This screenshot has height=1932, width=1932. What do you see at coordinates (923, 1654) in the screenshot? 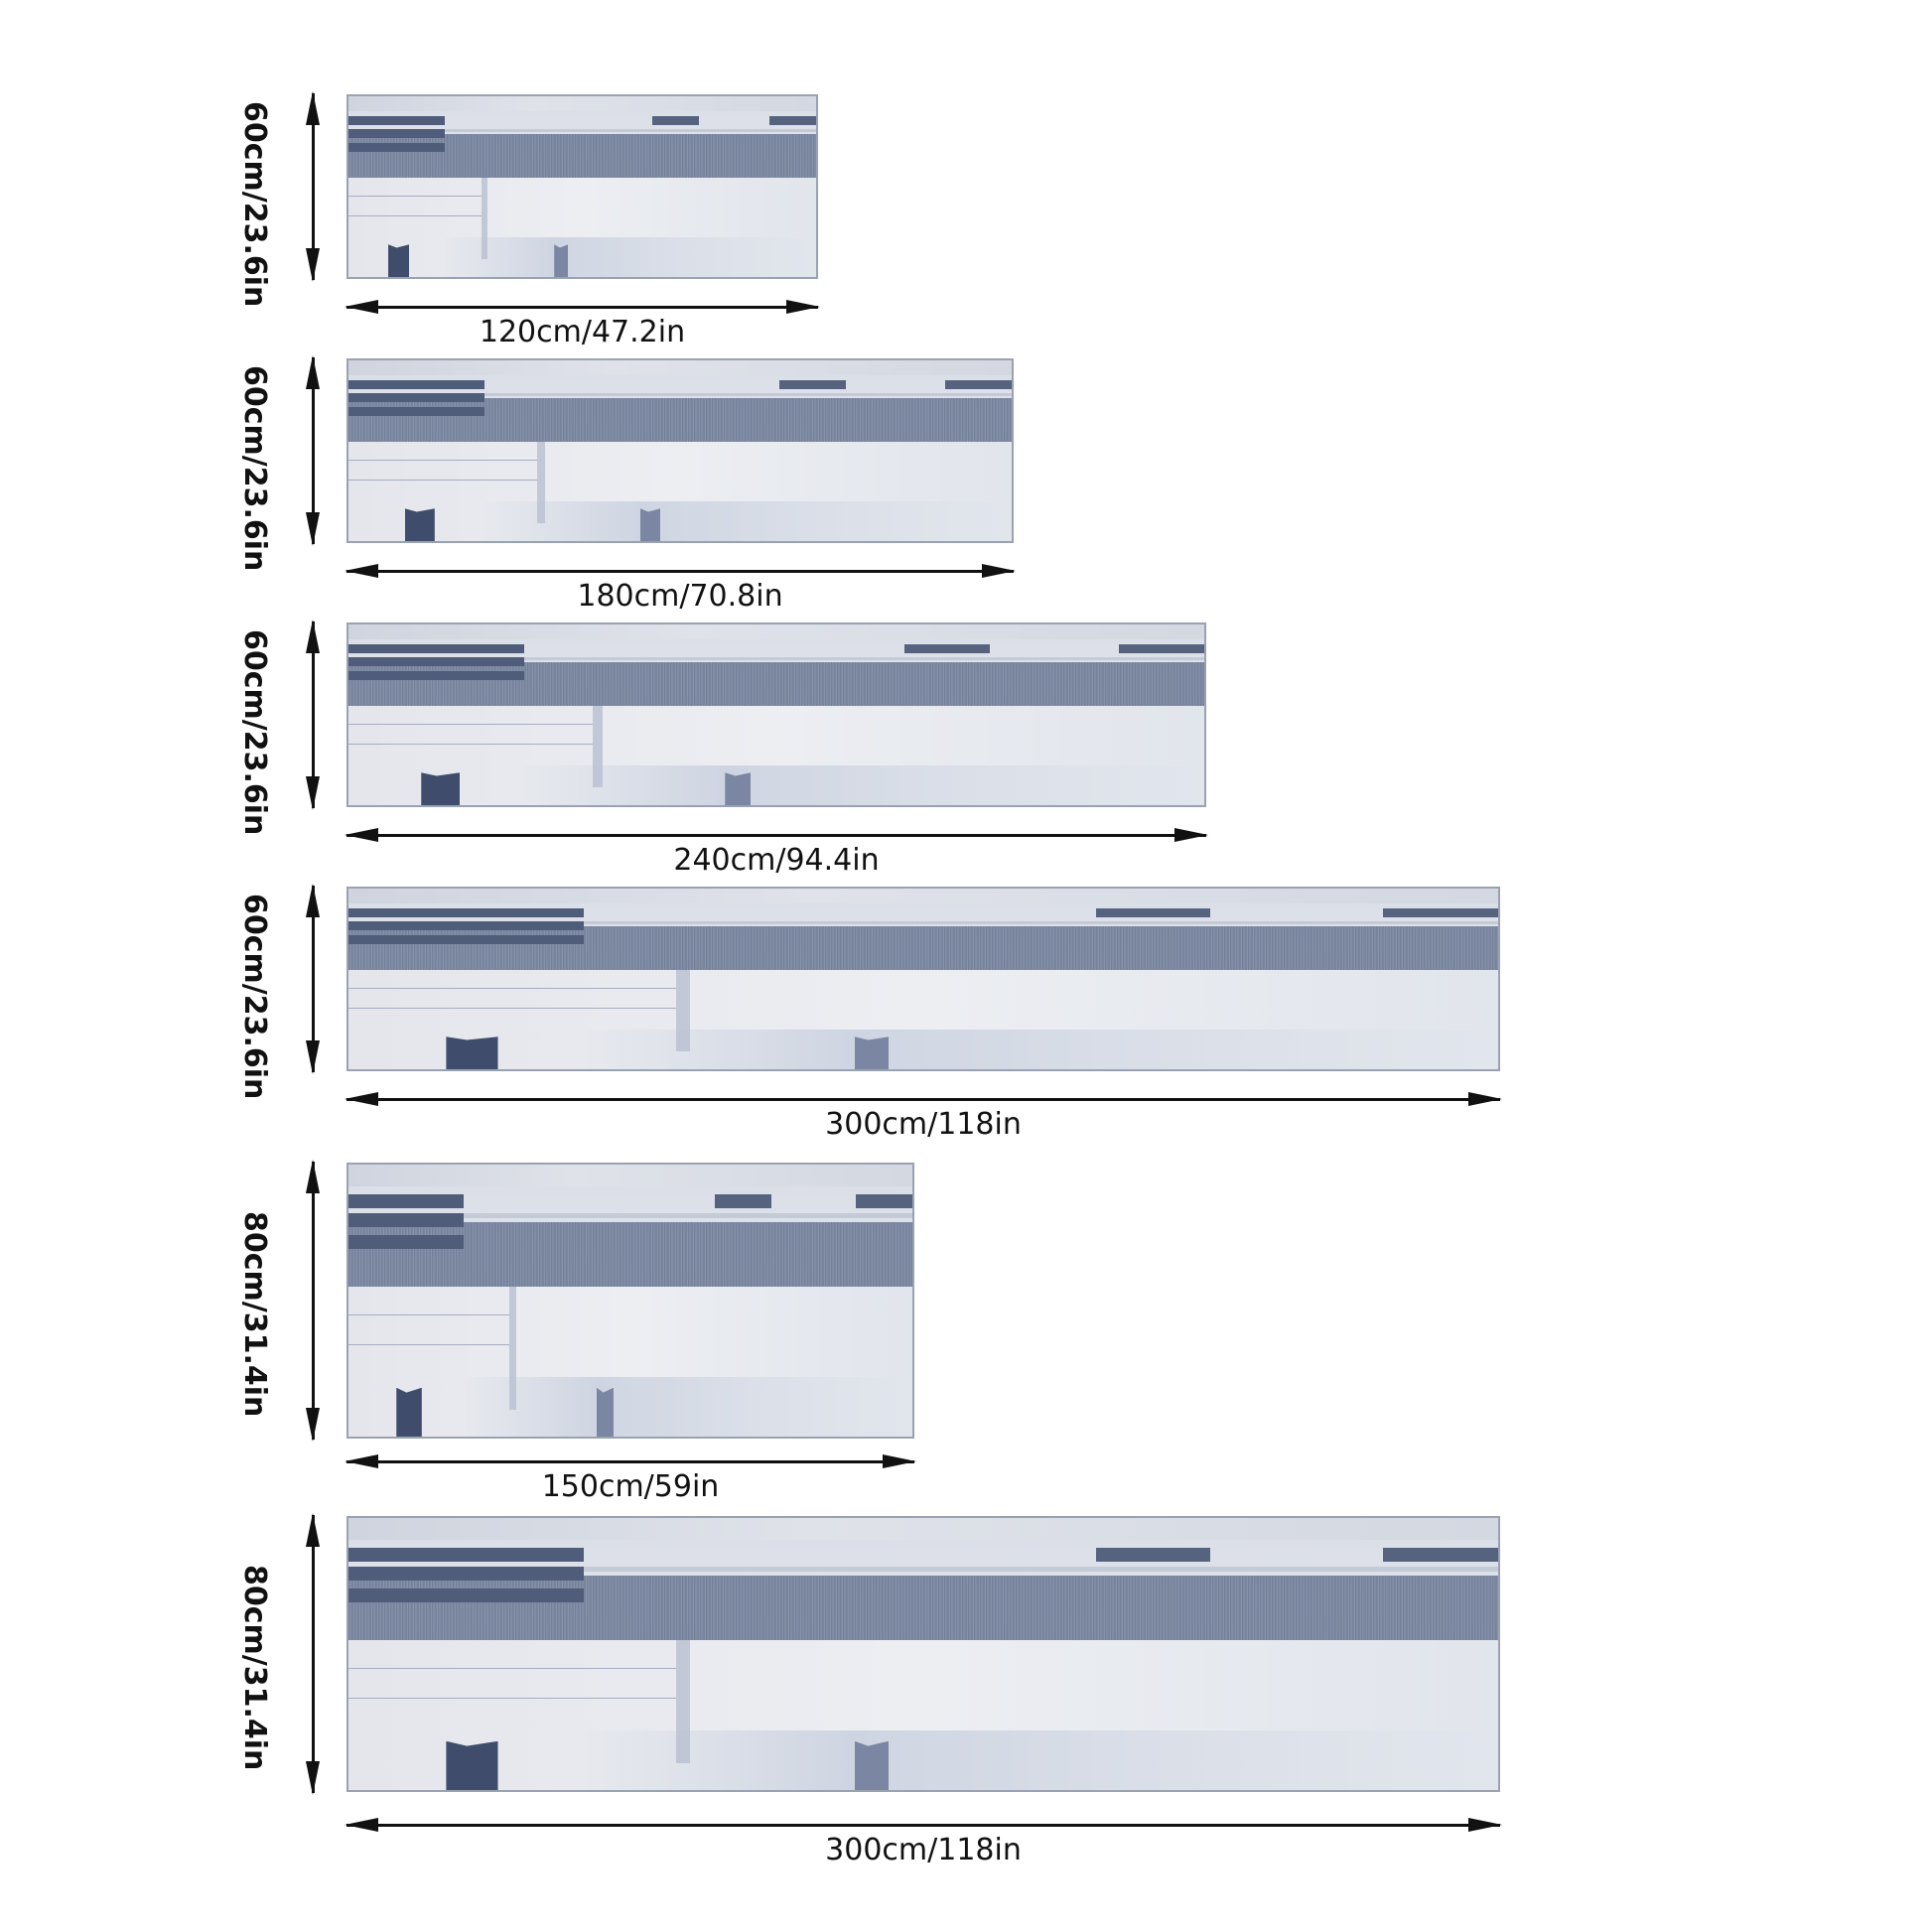
I see `rug-300x80` at bounding box center [923, 1654].